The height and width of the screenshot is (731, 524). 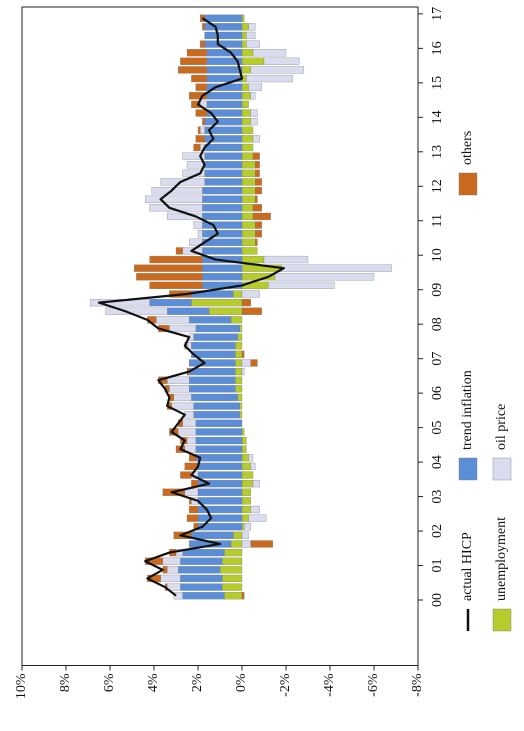 I want to click on legend-label: actual HICP, so click(x=467, y=566).